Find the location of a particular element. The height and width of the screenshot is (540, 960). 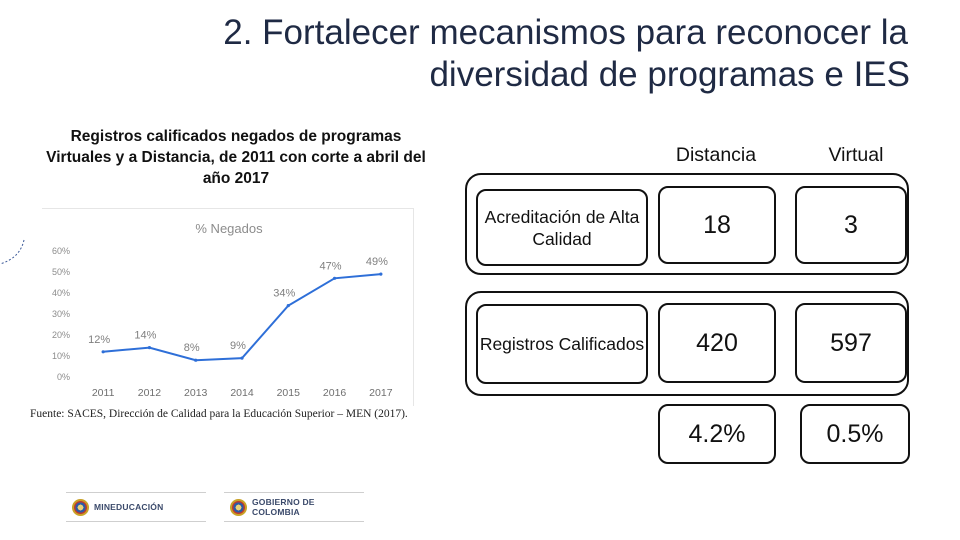

column-header-virtual: Virtual is located at coordinates (856, 155).